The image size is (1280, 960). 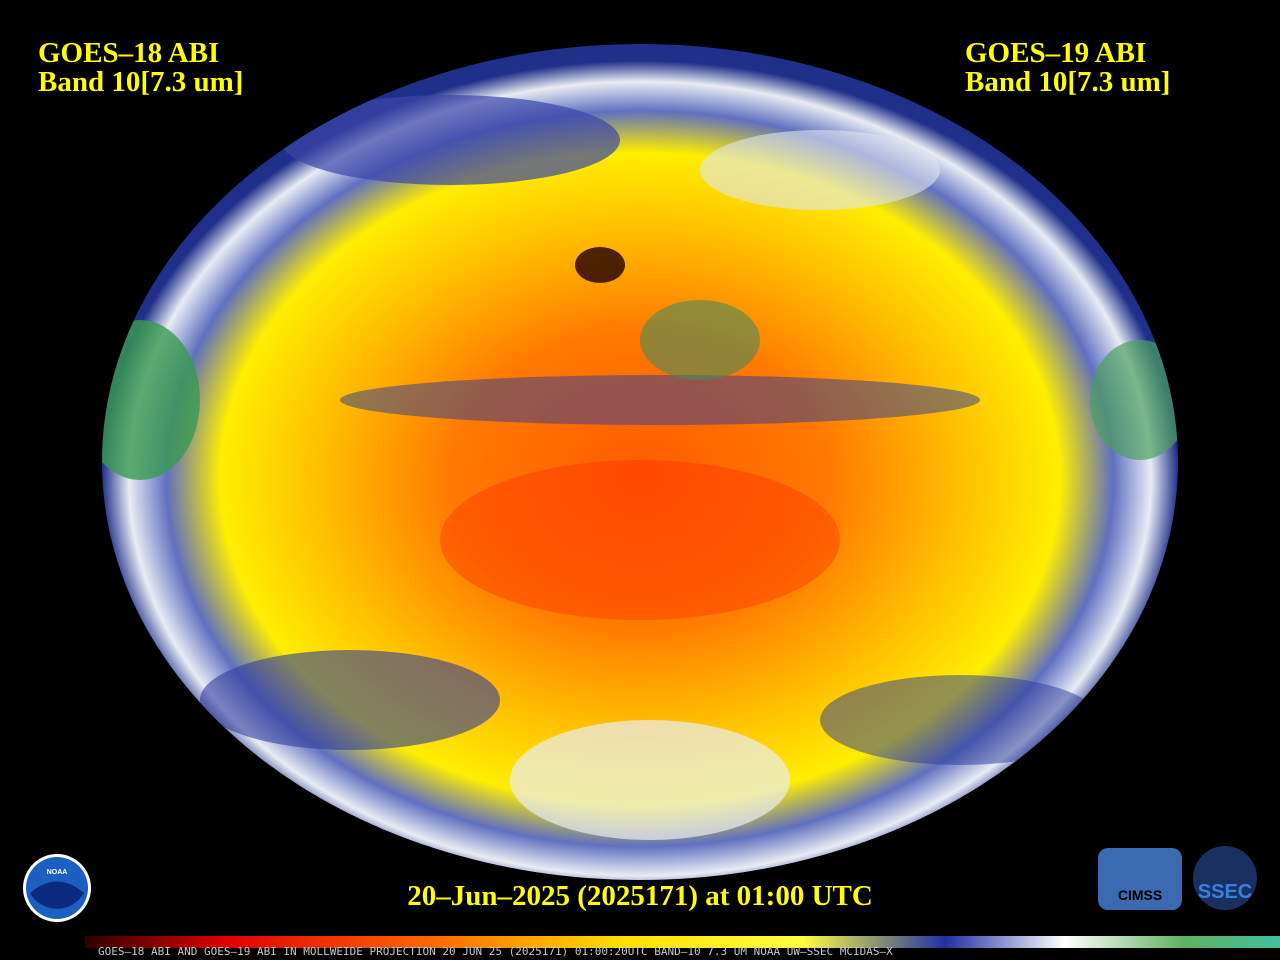 What do you see at coordinates (1055, 53) in the screenshot?
I see `right-satellite: GOES–19 ABI` at bounding box center [1055, 53].